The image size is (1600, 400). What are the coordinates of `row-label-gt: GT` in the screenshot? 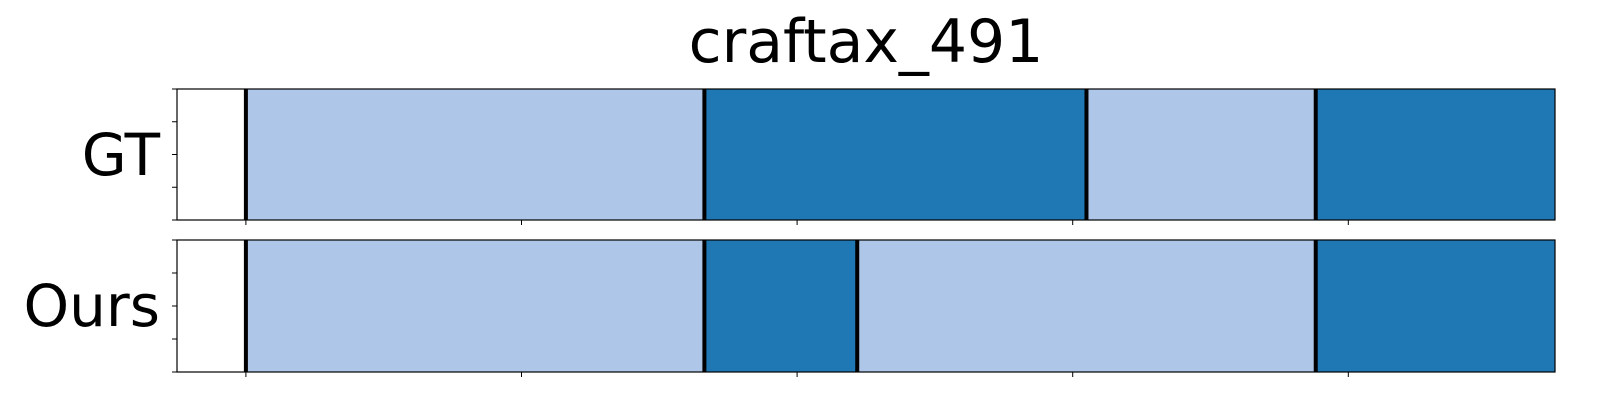 It's located at (120, 155).